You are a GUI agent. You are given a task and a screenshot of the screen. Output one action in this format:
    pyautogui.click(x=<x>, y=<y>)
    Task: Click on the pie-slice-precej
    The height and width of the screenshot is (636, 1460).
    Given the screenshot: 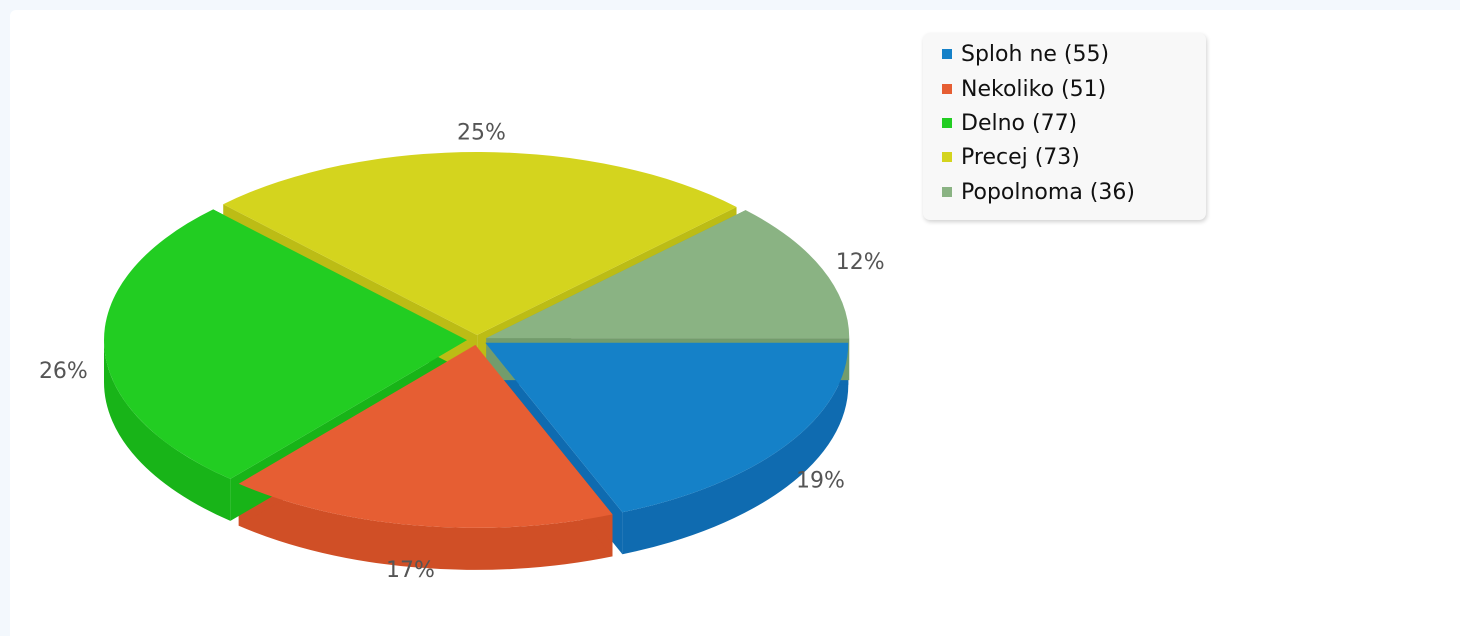 What is the action you would take?
    pyautogui.click(x=480, y=244)
    